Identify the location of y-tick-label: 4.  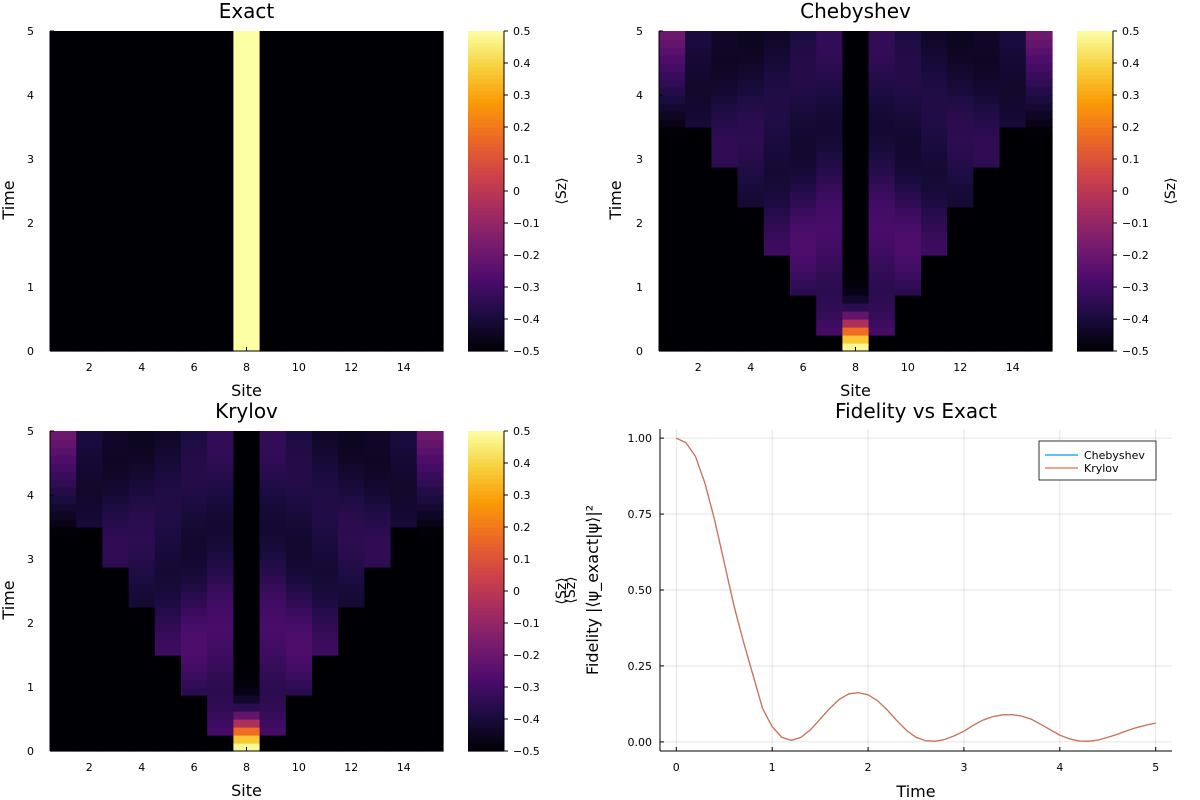
(30, 95).